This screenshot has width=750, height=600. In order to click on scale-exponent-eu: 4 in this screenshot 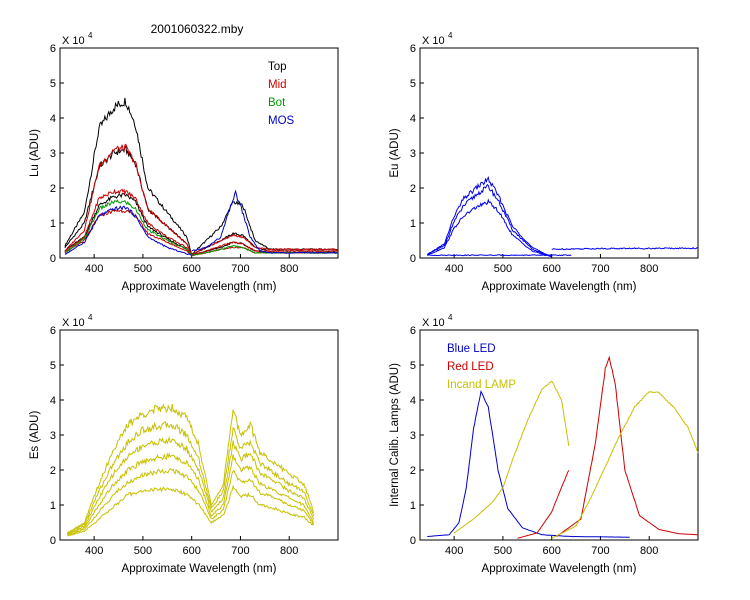, I will do `click(450, 35)`.